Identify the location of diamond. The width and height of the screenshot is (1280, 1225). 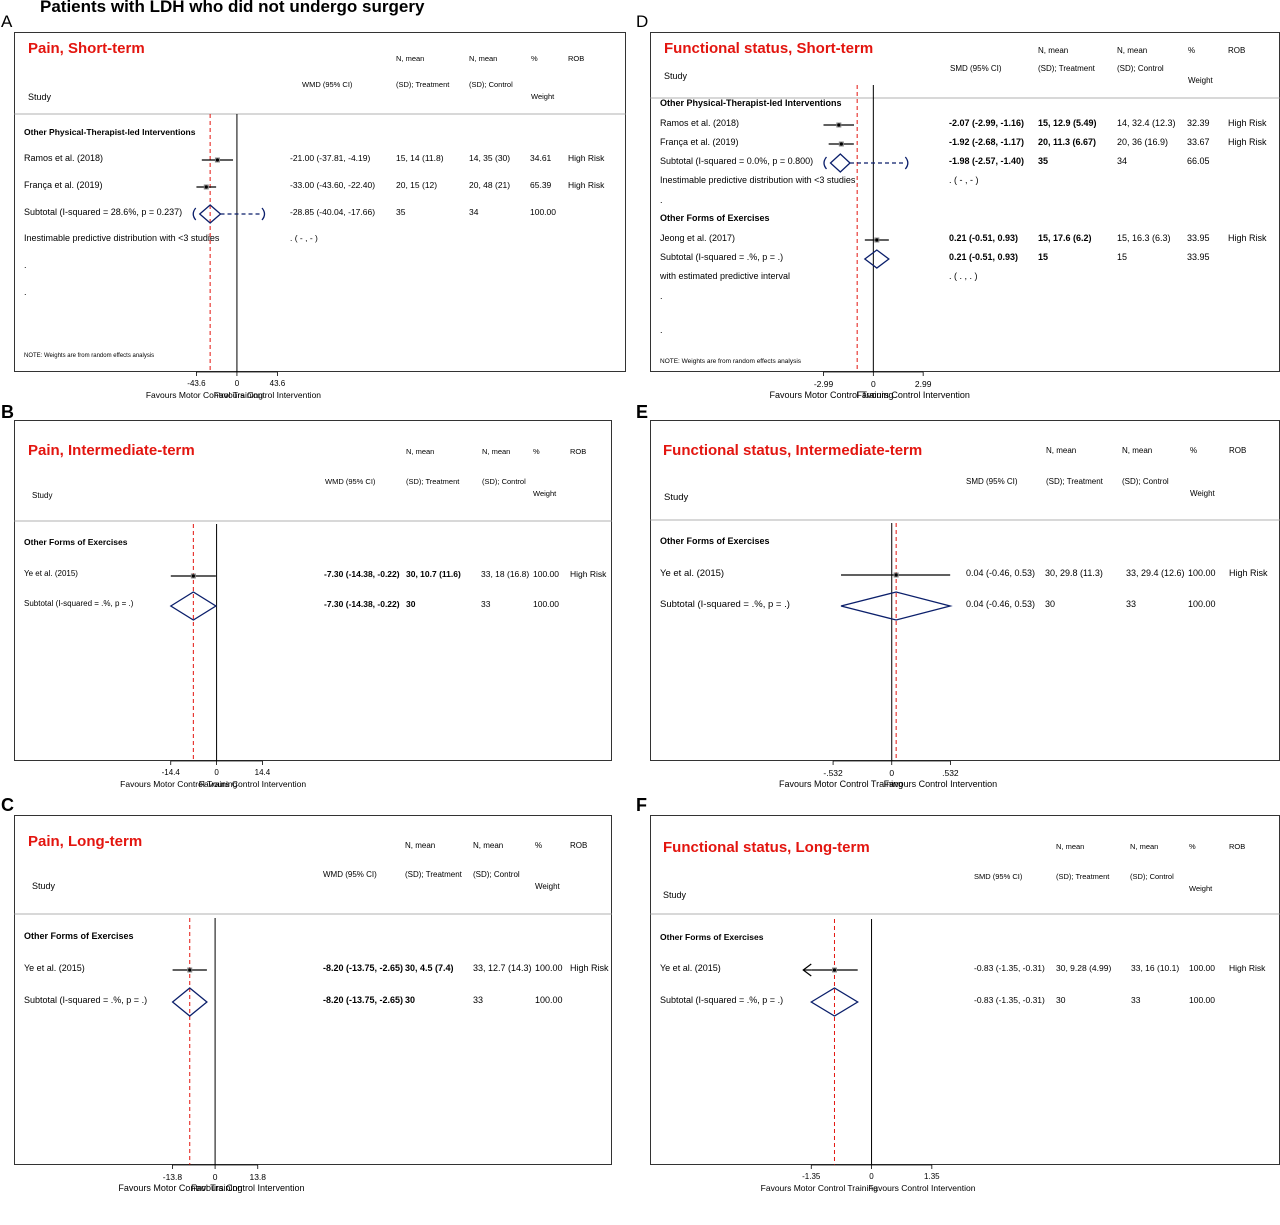
(834, 1002).